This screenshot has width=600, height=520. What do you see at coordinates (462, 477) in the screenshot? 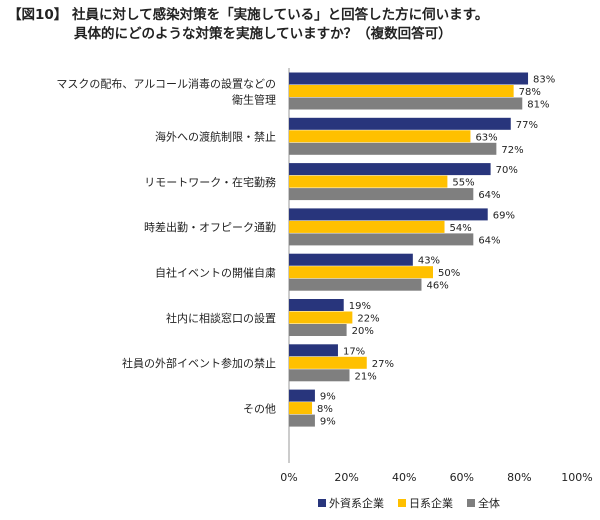
I see `x-tick-label: 60%` at bounding box center [462, 477].